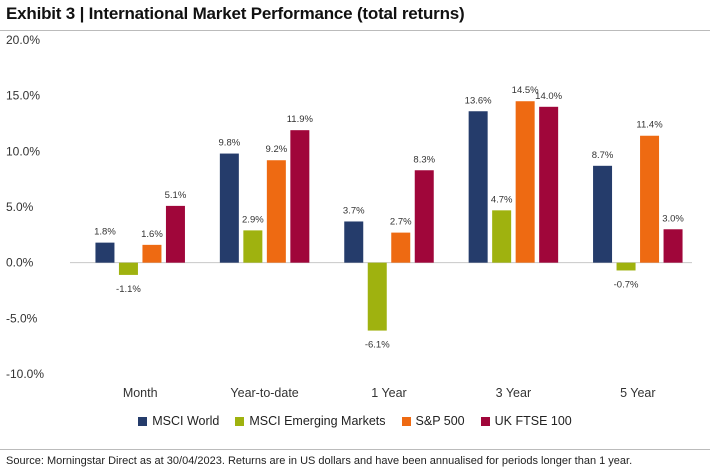 This screenshot has width=710, height=471. I want to click on legend-label: MSCI Emerging Markets, so click(317, 421).